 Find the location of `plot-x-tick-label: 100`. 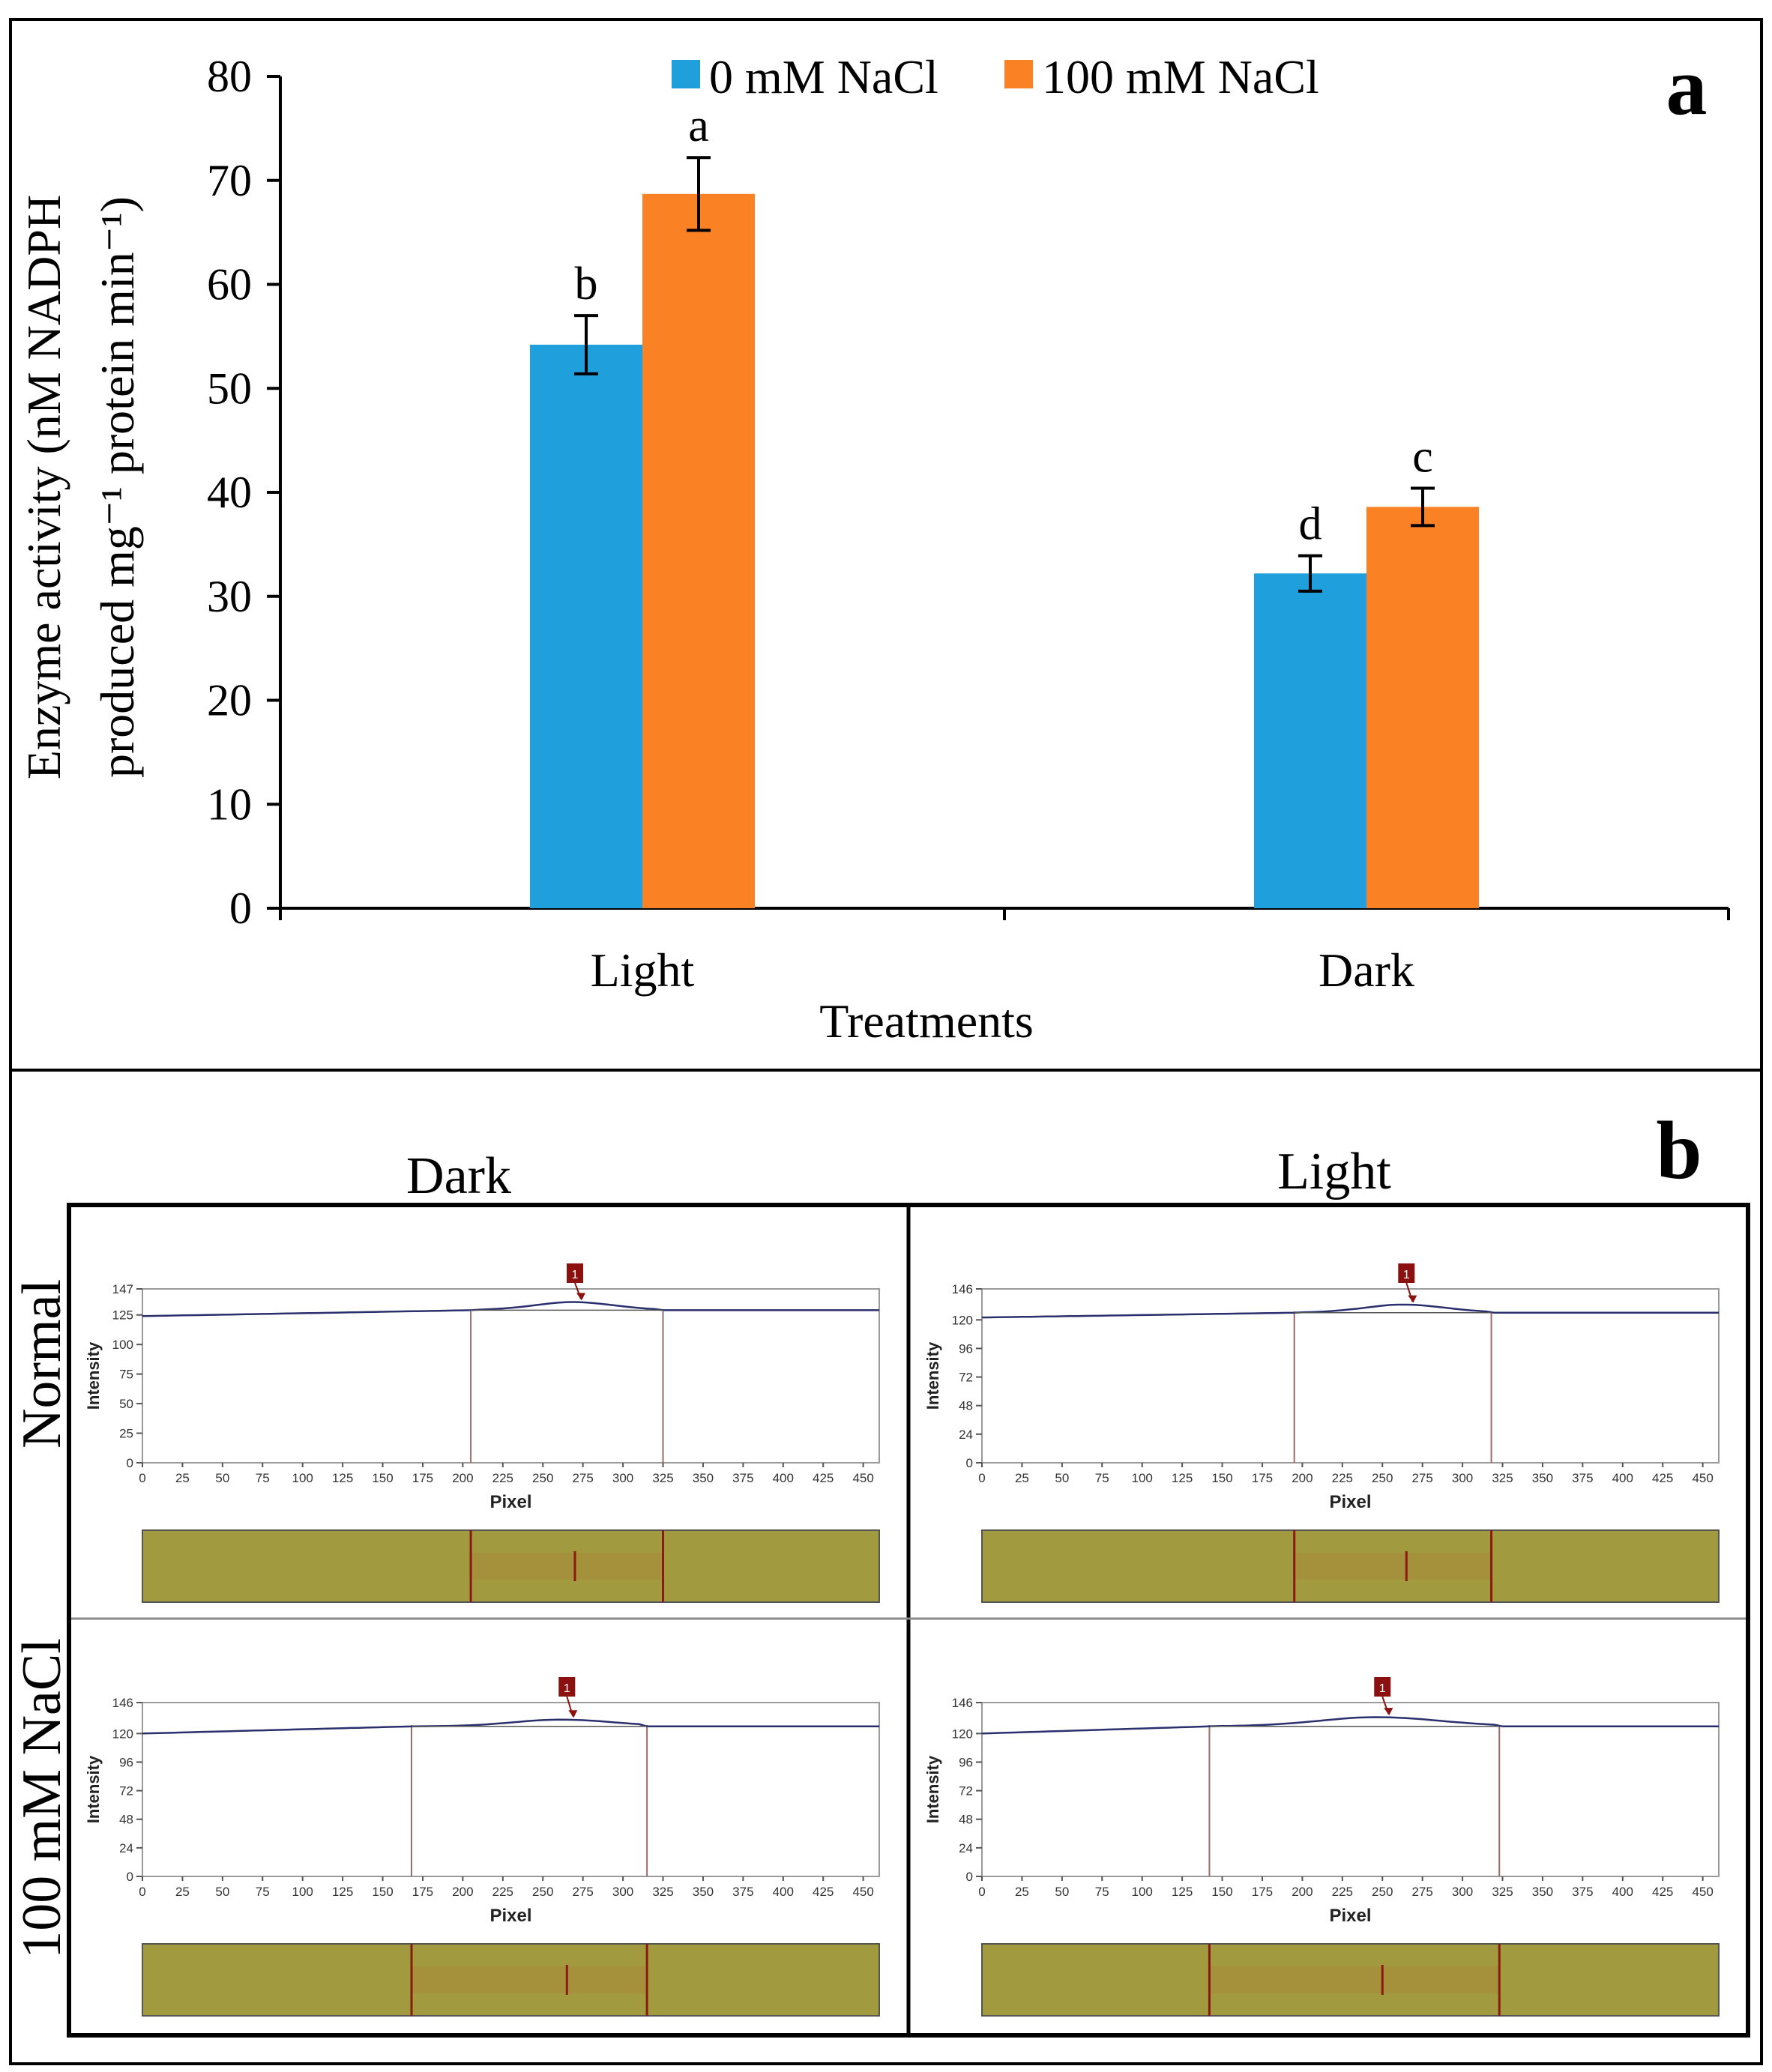

plot-x-tick-label: 100 is located at coordinates (1142, 1478).